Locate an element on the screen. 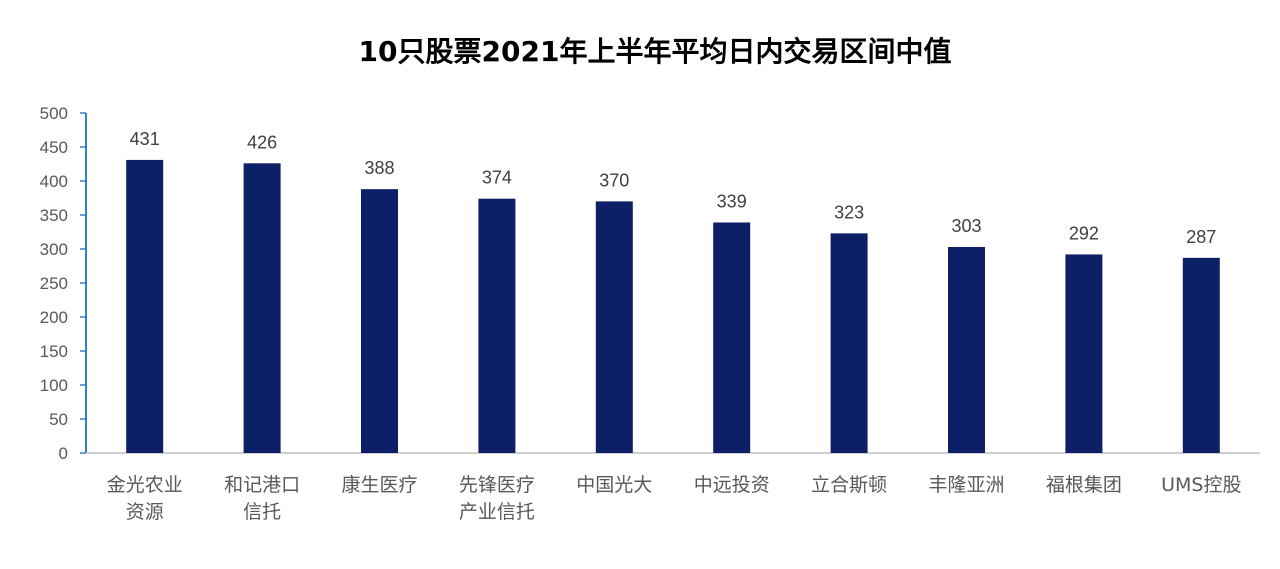 The image size is (1280, 569). category-label: 立合斯顿 is located at coordinates (849, 485).